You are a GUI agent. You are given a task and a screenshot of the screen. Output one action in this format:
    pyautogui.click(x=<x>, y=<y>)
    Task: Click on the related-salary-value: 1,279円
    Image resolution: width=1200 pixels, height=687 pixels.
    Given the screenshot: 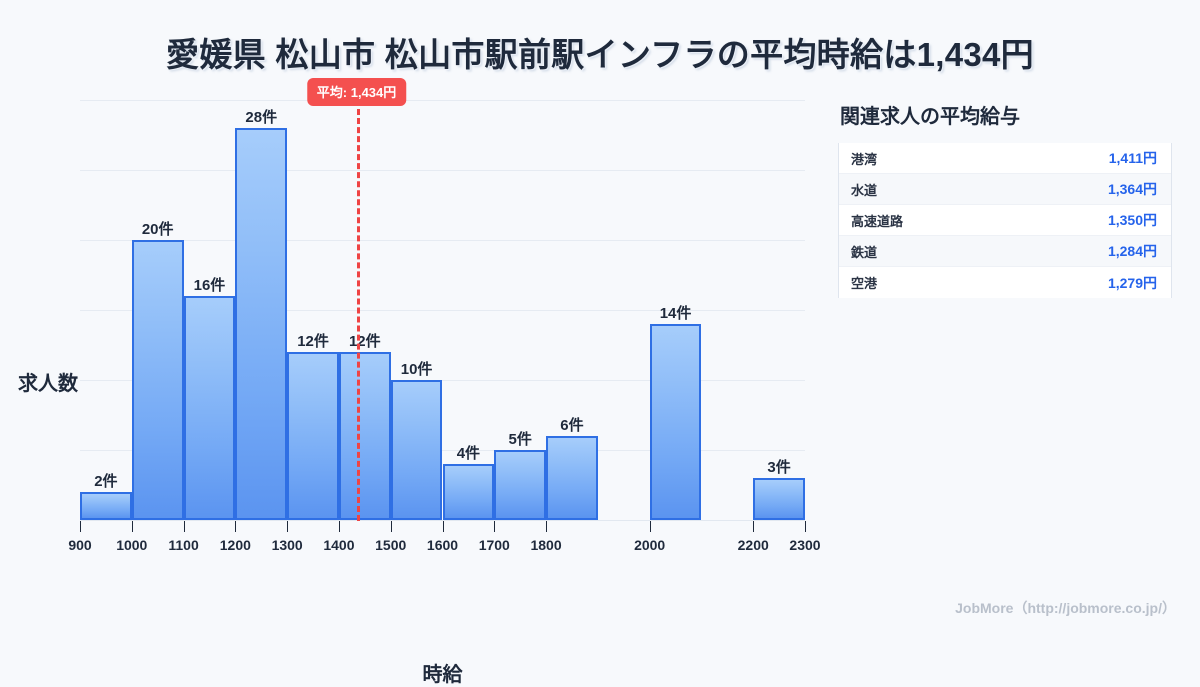 What is the action you would take?
    pyautogui.click(x=1132, y=282)
    